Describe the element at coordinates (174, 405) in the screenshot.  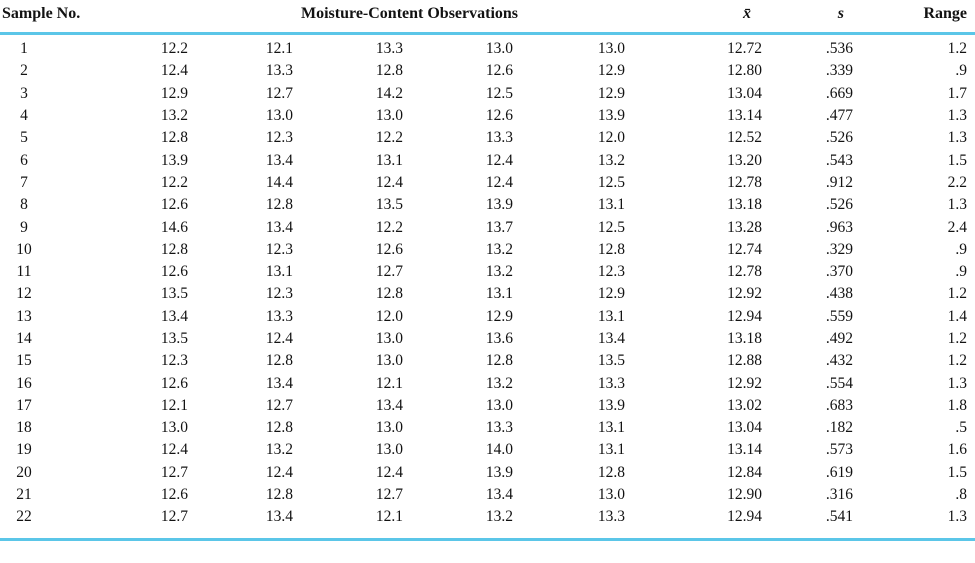
I see `obs-cell: 12.1` at that location.